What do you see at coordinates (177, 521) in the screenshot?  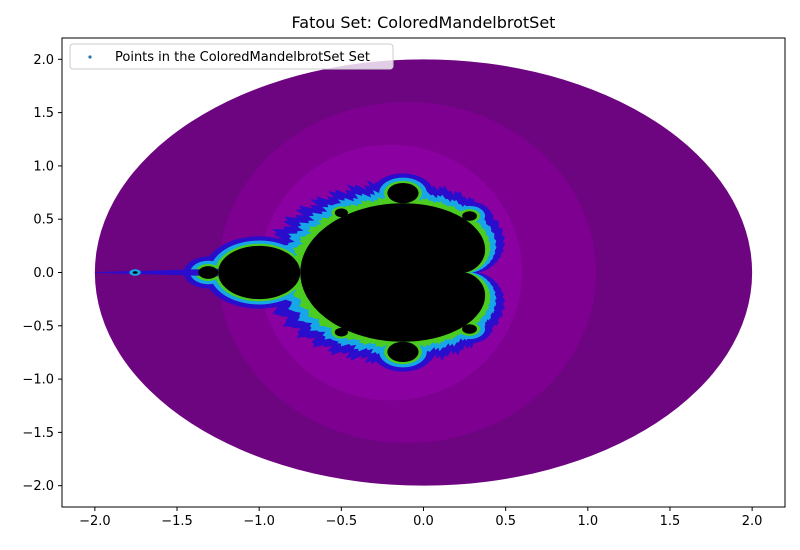 I see `x-tick-label: −1.5` at bounding box center [177, 521].